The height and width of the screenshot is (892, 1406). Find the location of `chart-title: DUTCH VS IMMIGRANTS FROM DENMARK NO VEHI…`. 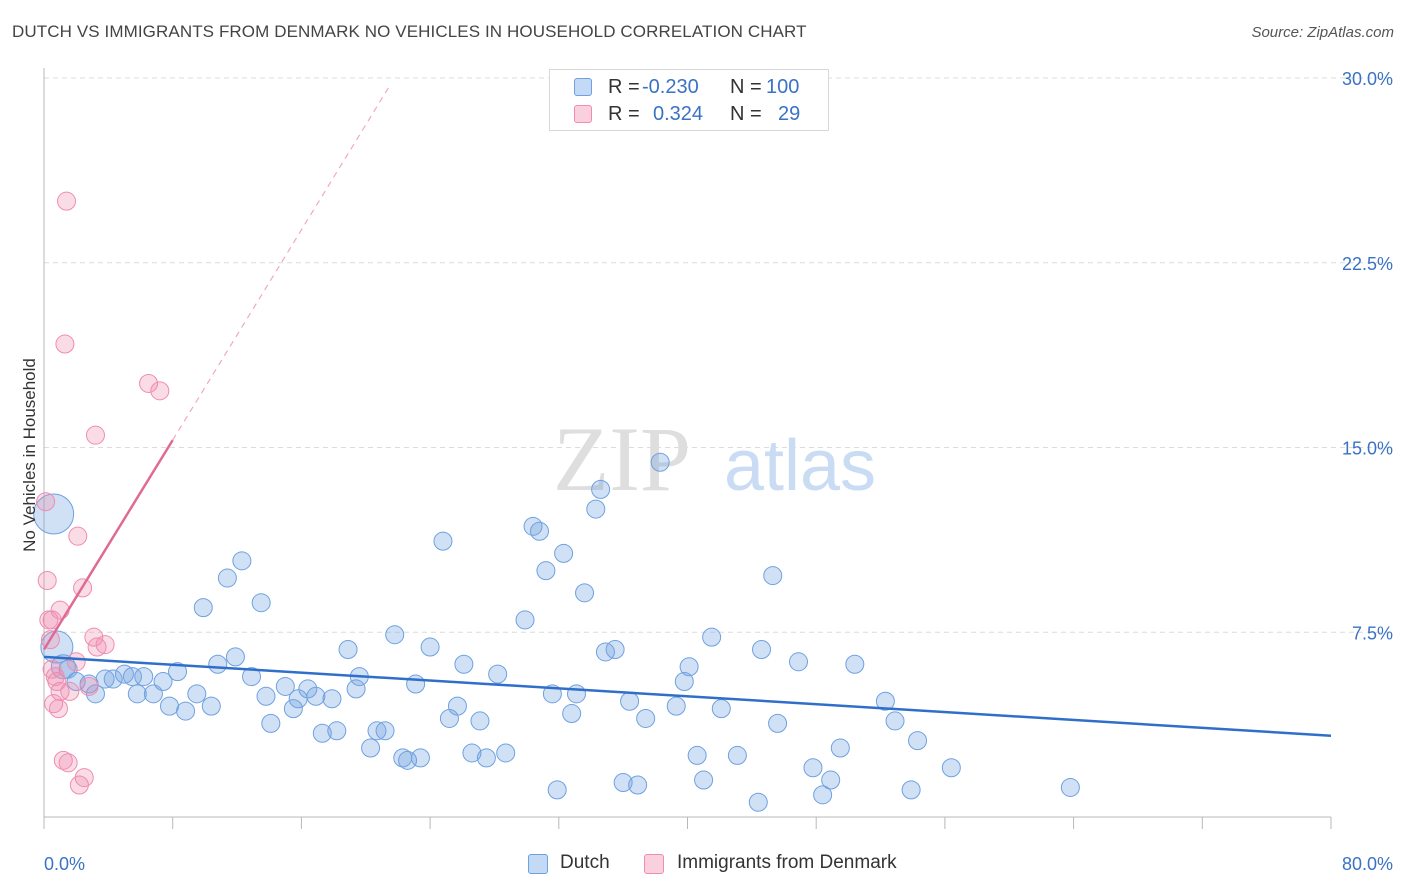

chart-title: DUTCH VS IMMIGRANTS FROM DENMARK NO VEHI… is located at coordinates (409, 31).